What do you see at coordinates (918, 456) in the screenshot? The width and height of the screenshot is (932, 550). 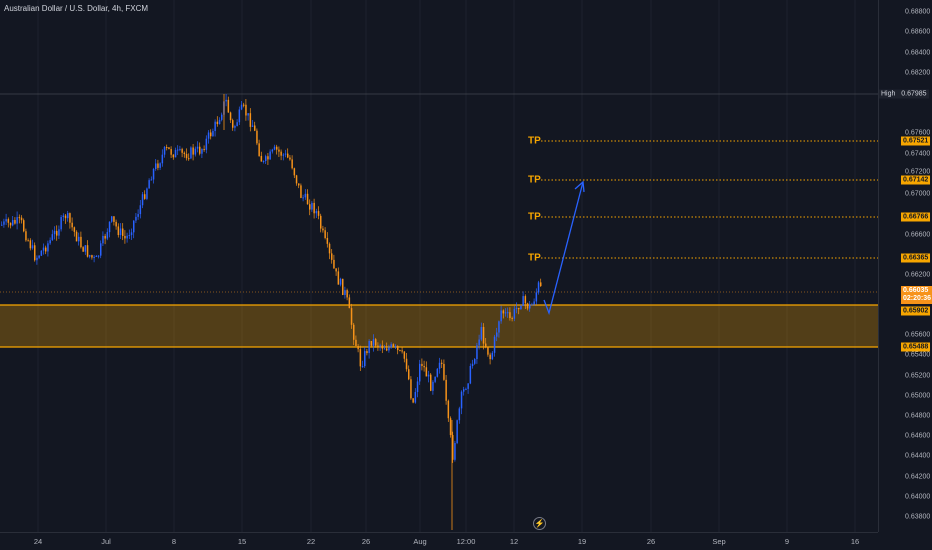 I see `price-tick: 0.64400` at bounding box center [918, 456].